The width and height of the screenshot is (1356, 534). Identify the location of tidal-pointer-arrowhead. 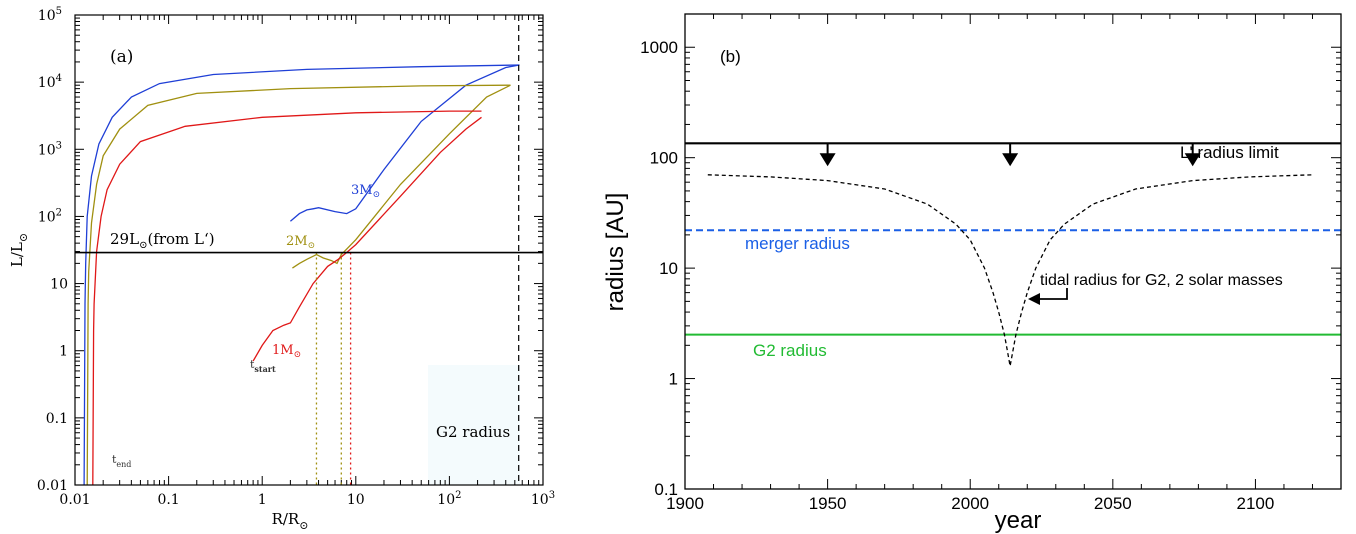
(1034, 299).